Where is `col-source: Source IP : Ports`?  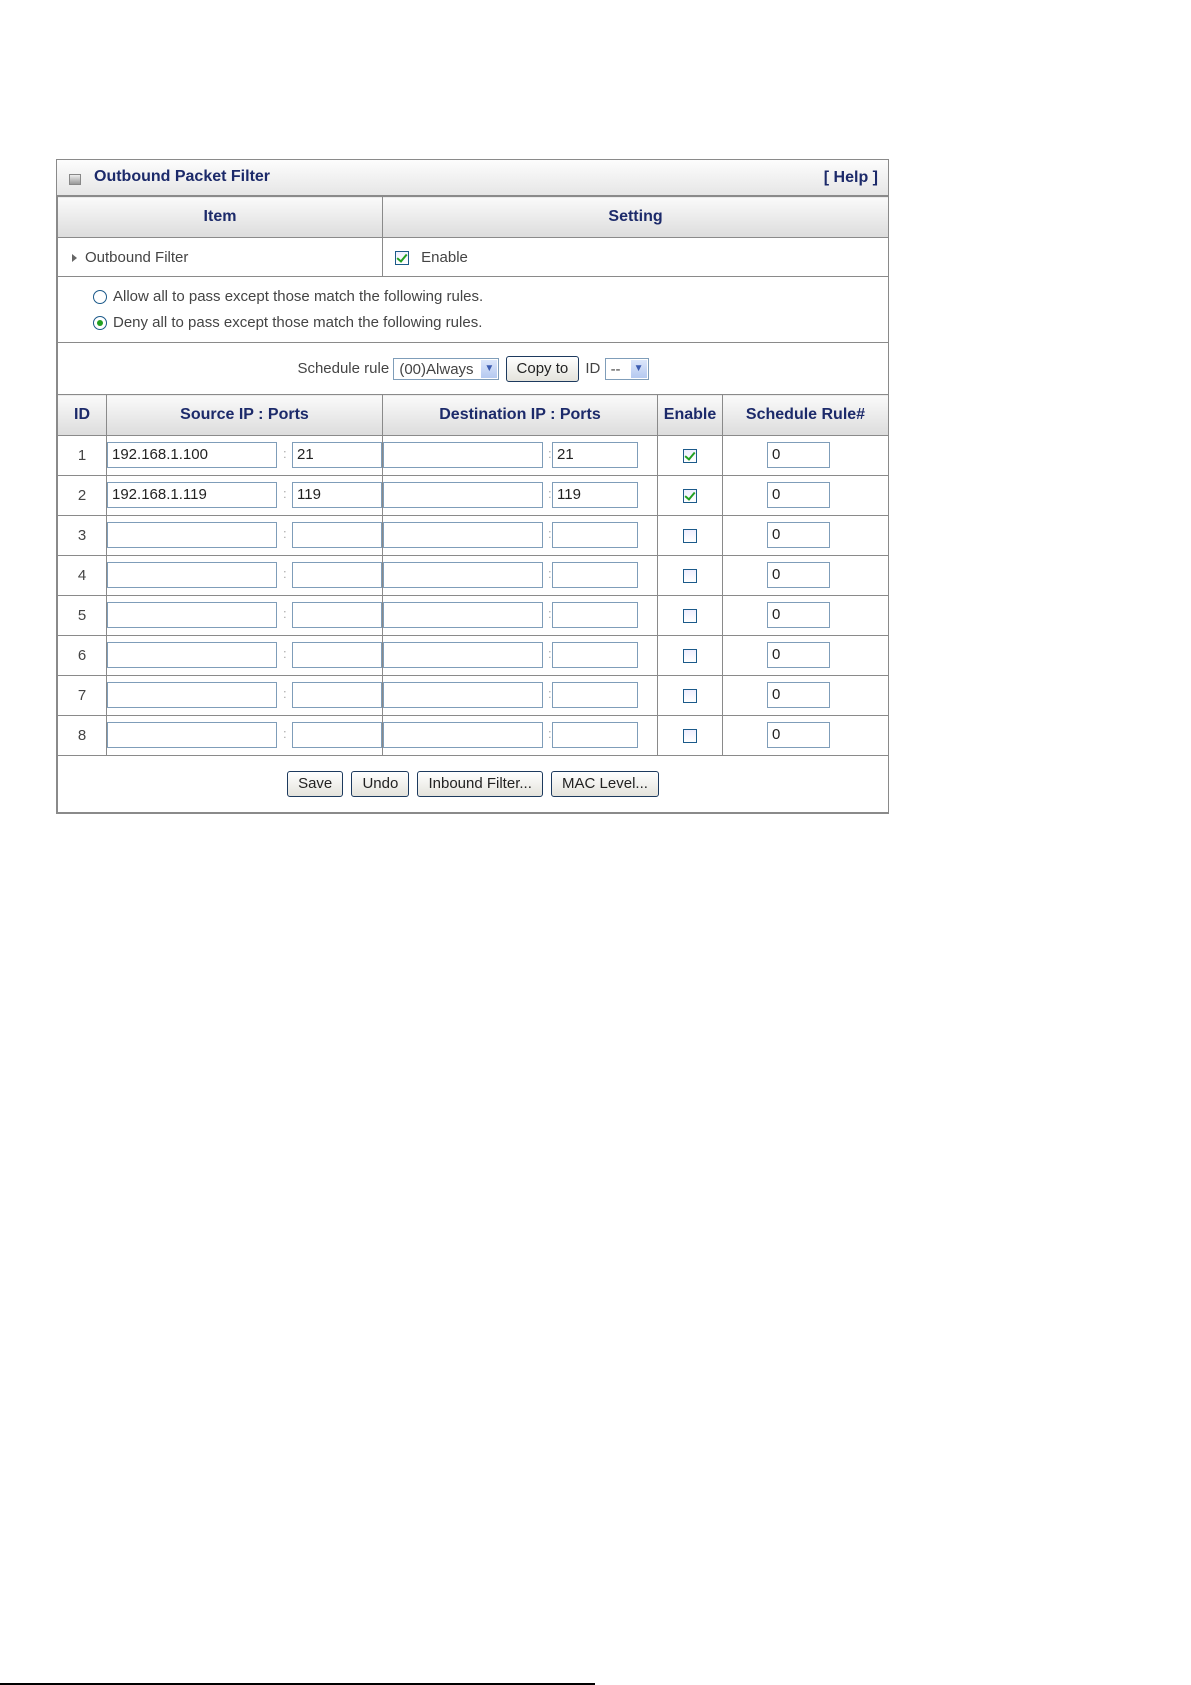 col-source: Source IP : Ports is located at coordinates (244, 415).